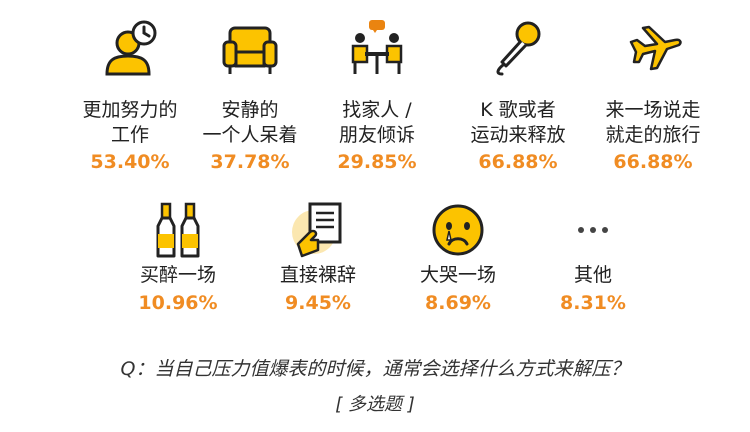  I want to click on option-label: 来一场说走 就走的旅行, so click(653, 122).